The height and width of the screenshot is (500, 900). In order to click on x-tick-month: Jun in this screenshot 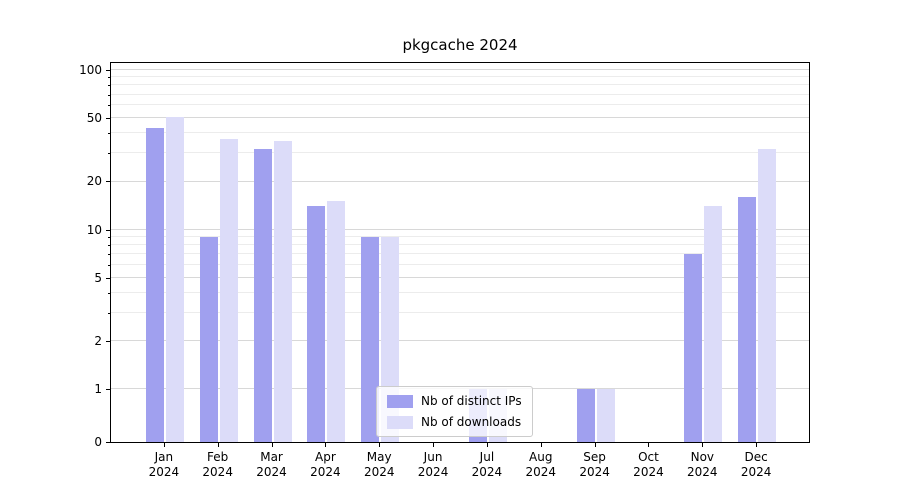, I will do `click(433, 457)`.